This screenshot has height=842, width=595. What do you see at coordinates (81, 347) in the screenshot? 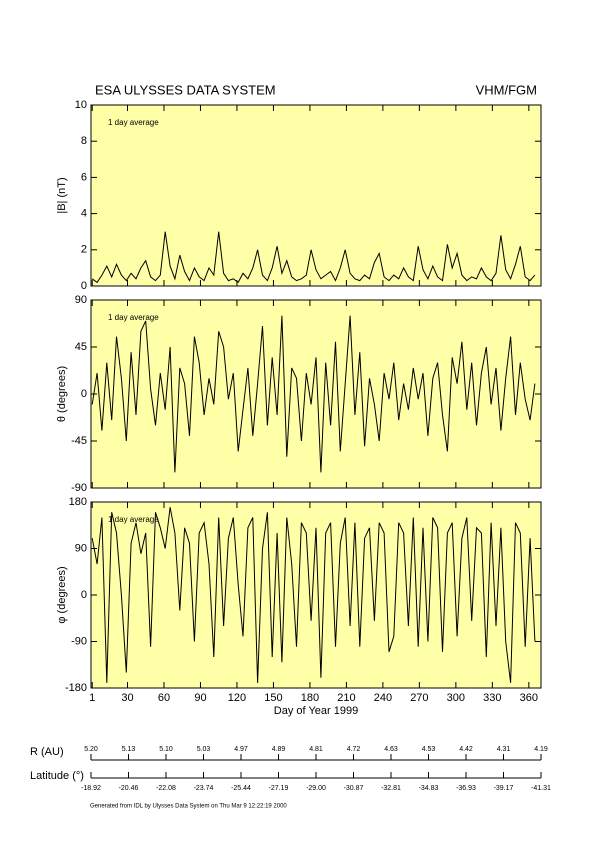
I see `y-tick-label: 45` at bounding box center [81, 347].